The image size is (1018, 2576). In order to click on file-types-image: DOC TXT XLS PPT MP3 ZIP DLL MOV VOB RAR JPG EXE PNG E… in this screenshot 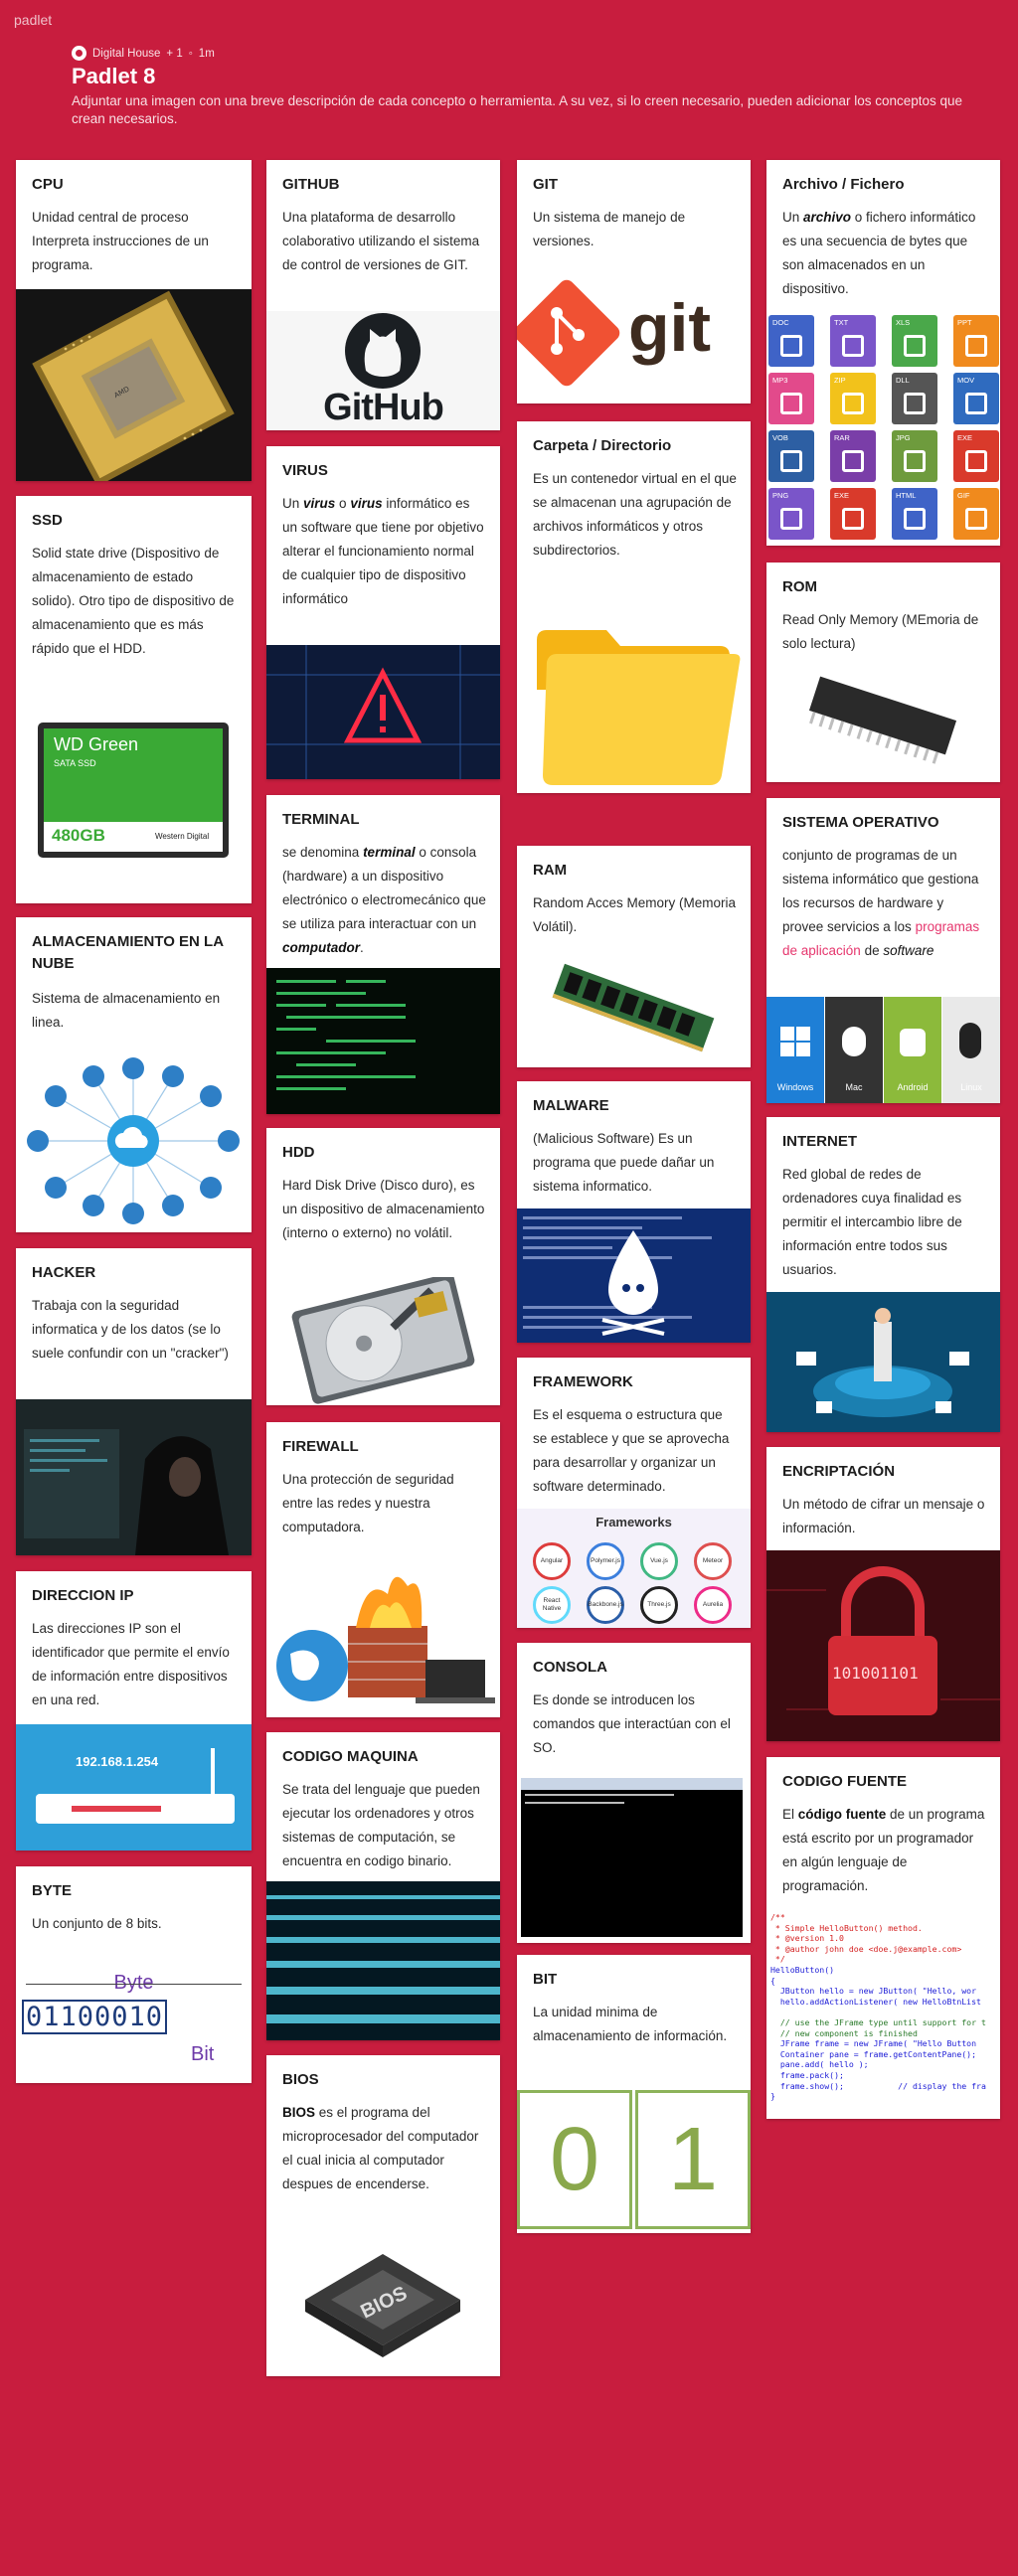, I will do `click(883, 427)`.